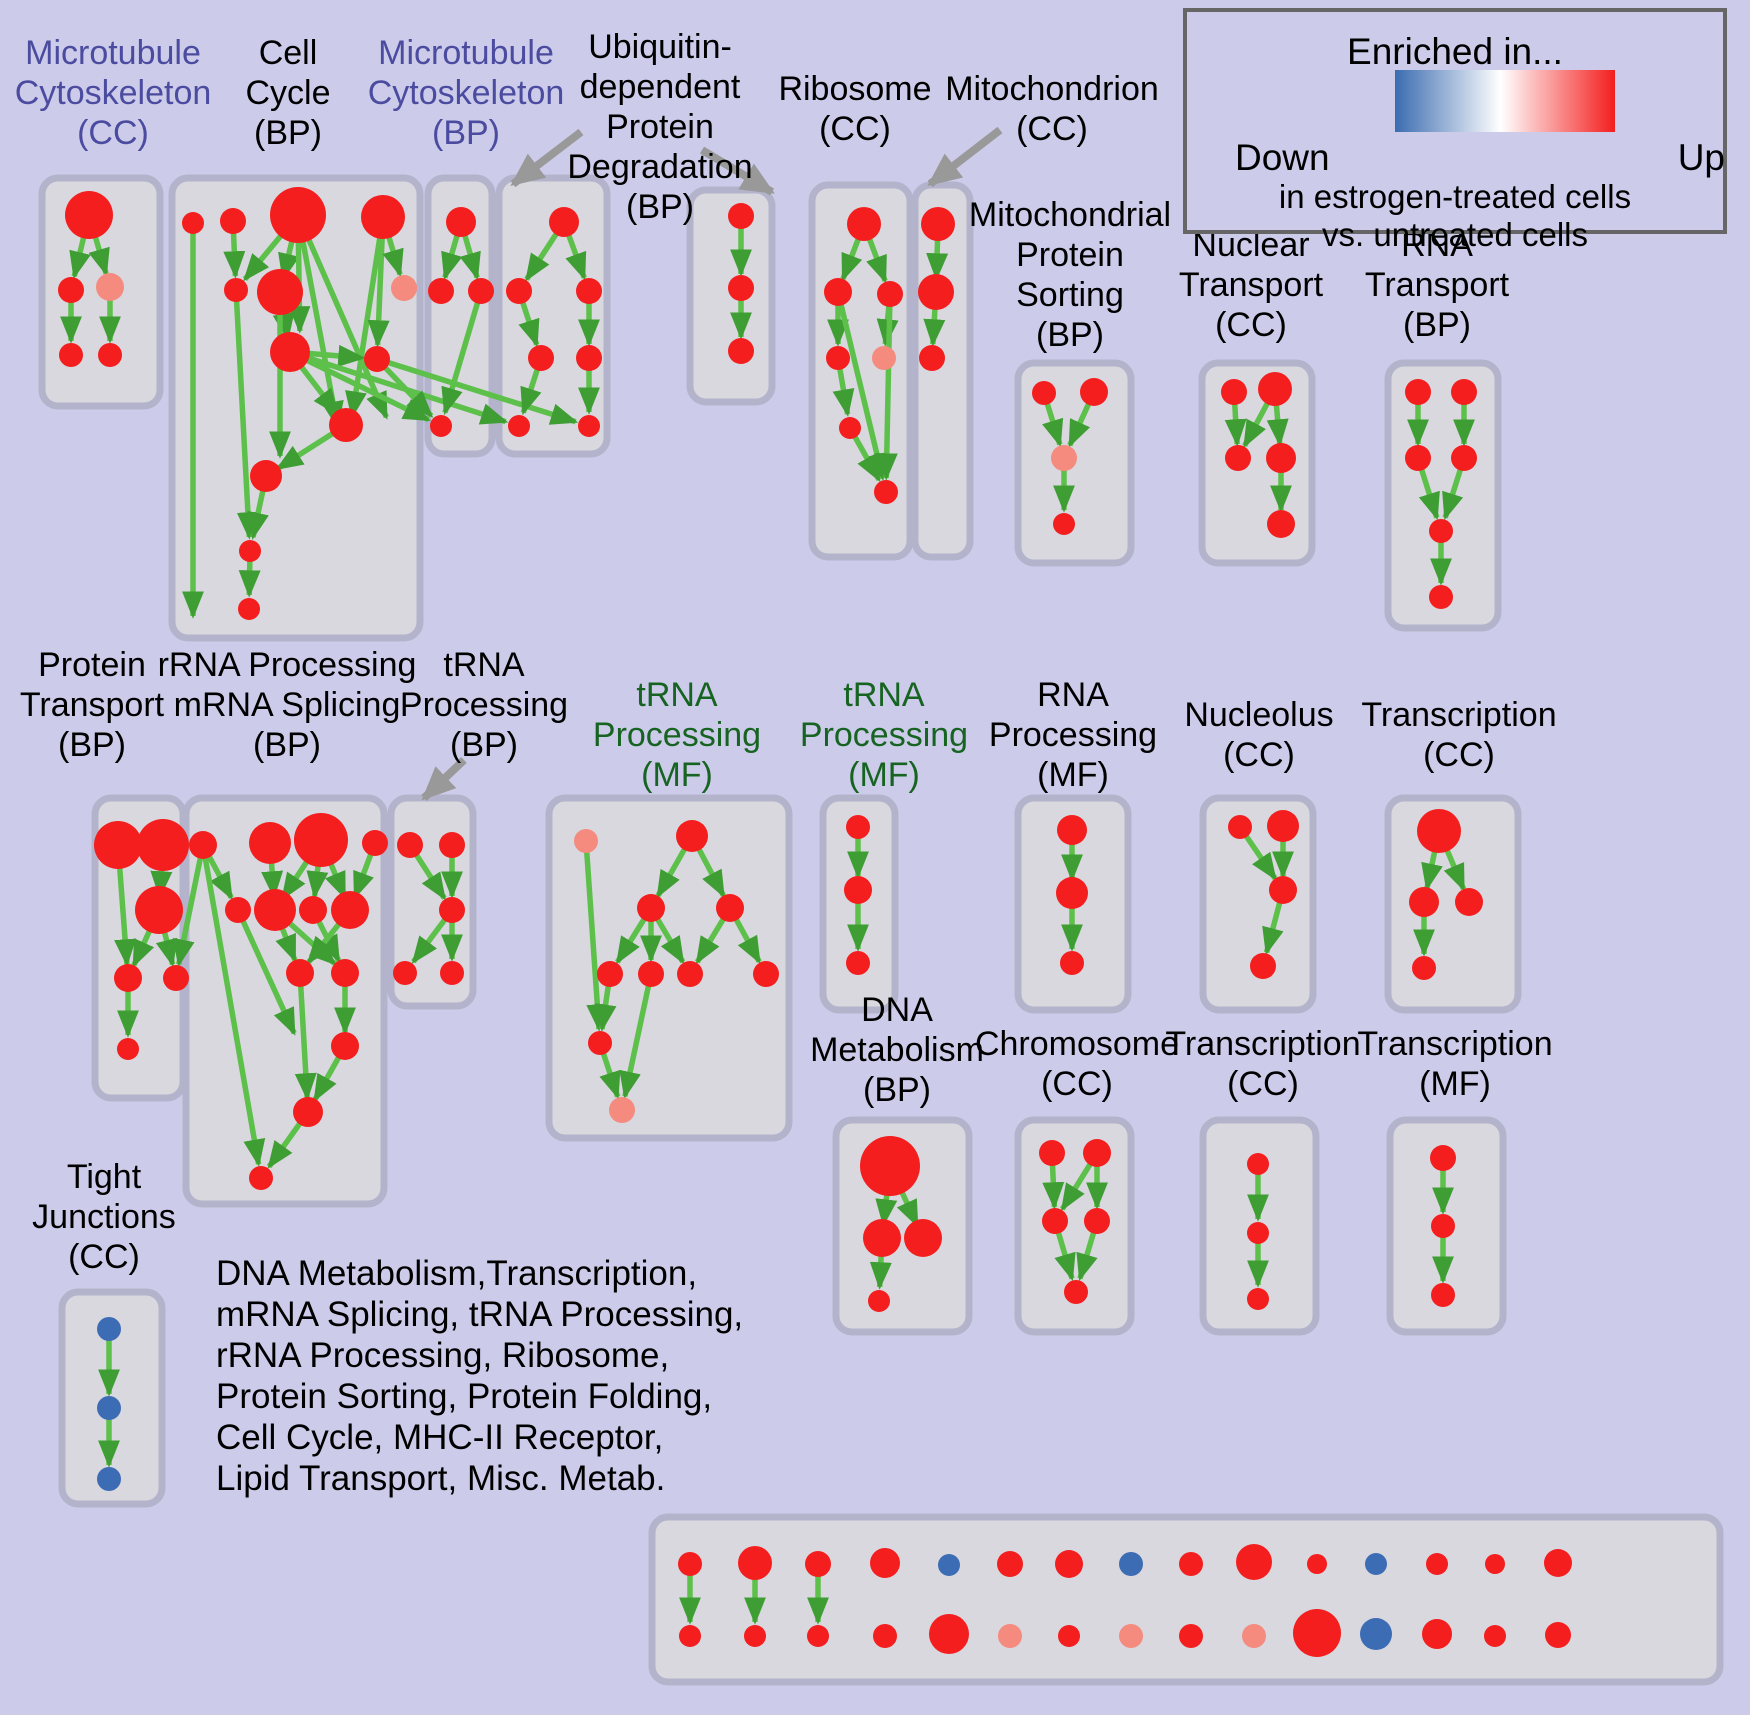 The height and width of the screenshot is (1715, 1750). I want to click on network-node-down, so click(109, 1408).